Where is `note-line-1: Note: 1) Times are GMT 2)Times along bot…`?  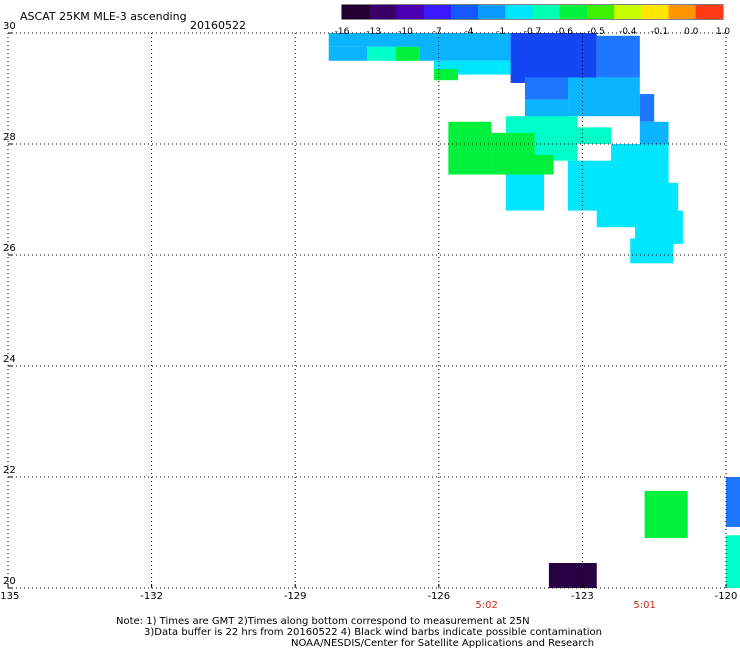 note-line-1: Note: 1) Times are GMT 2)Times along bot… is located at coordinates (323, 621).